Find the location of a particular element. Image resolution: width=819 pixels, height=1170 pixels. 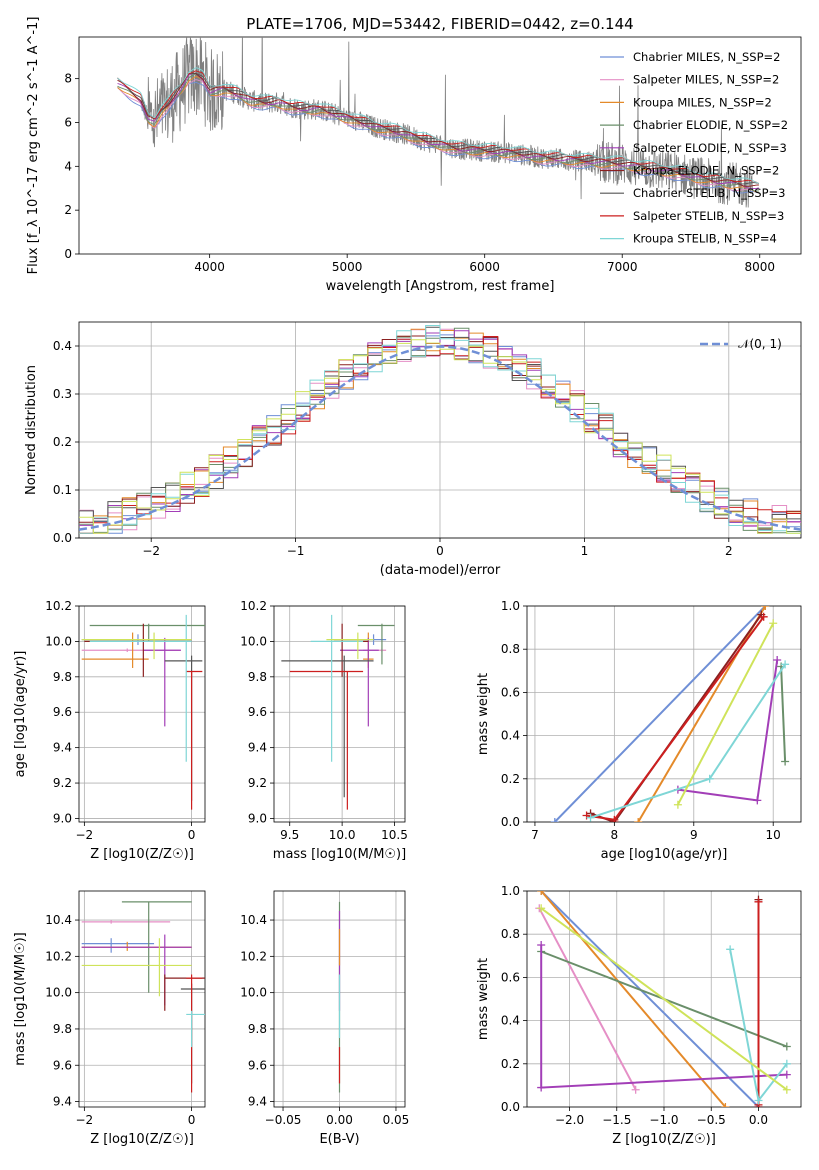

mass_vs_EBV-xlabel: E(B-V) is located at coordinates (339, 1139).